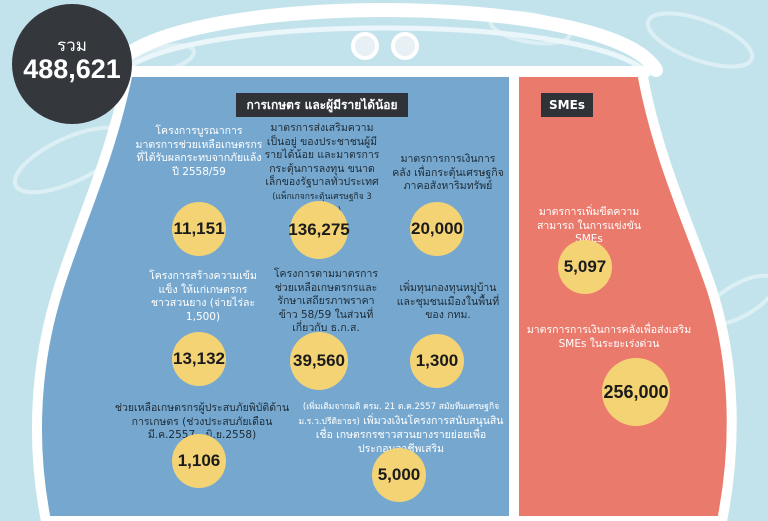 The width and height of the screenshot is (768, 521). I want to click on item-5-value: 39,560, so click(319, 361).